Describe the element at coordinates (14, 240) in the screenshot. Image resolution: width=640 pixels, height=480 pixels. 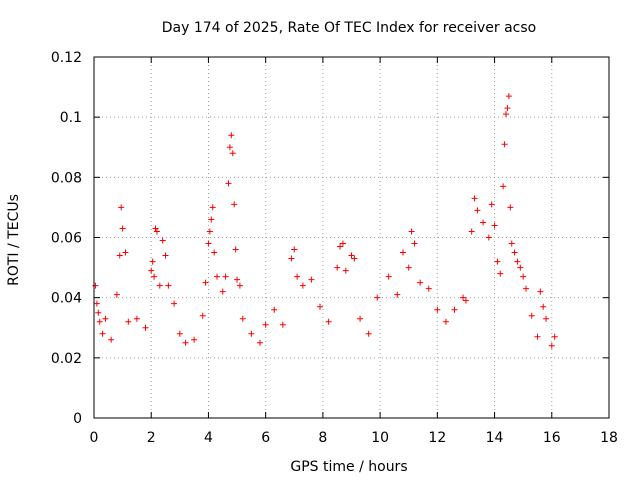
I see `y-axis-label: ROTI / TECUs` at that location.